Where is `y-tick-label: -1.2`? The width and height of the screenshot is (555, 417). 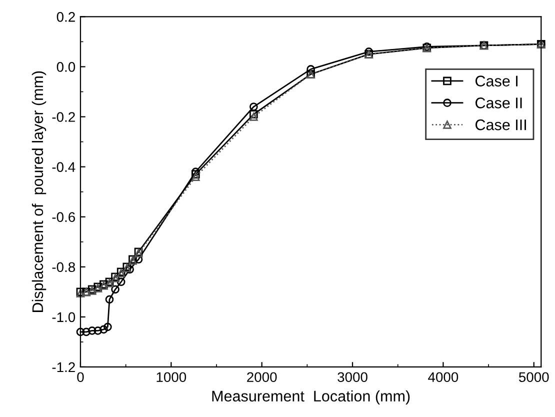
y-tick-label: -1.2 is located at coordinates (63, 367).